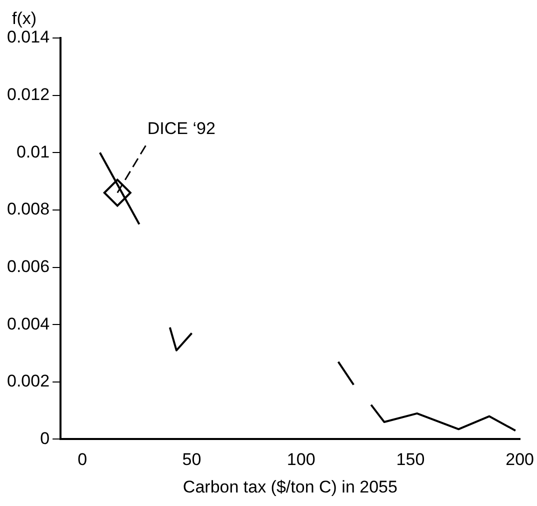 The height and width of the screenshot is (506, 537). What do you see at coordinates (28, 324) in the screenshot?
I see `y-tick-label: 0.004` at bounding box center [28, 324].